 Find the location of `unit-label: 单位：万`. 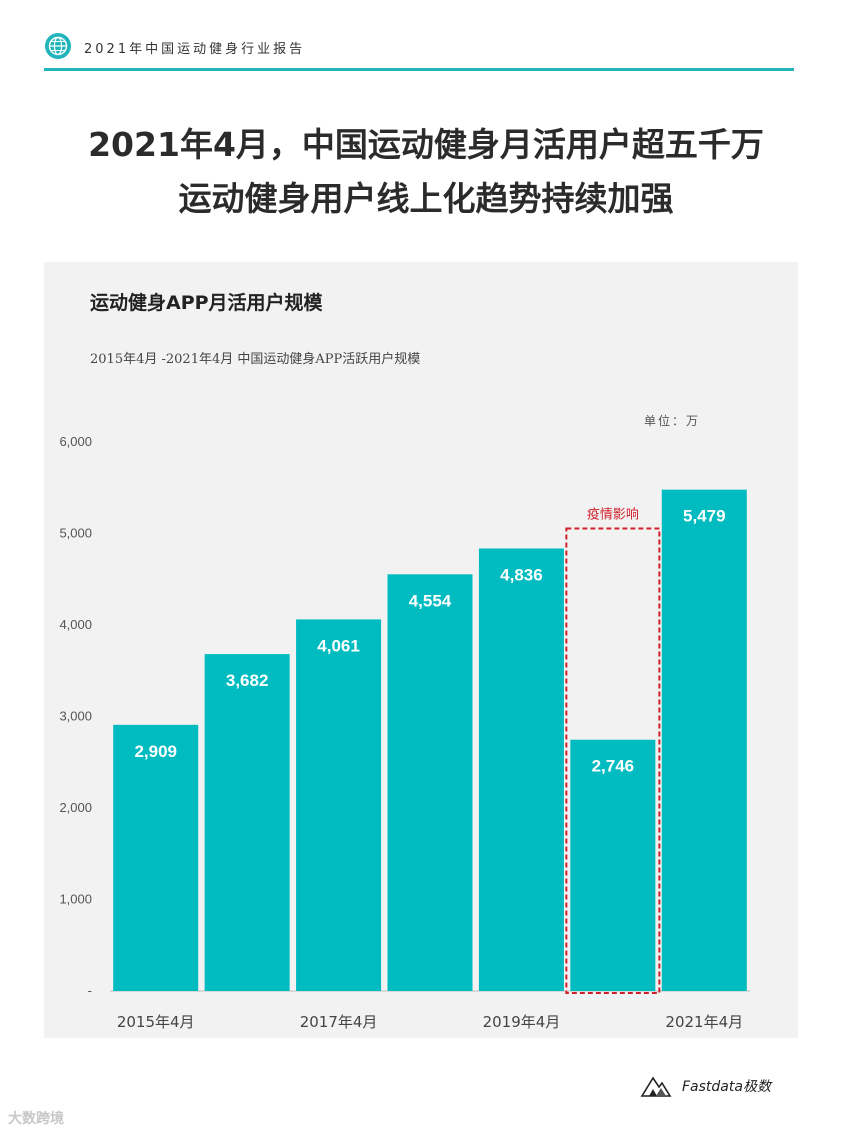

unit-label: 单位：万 is located at coordinates (672, 421).